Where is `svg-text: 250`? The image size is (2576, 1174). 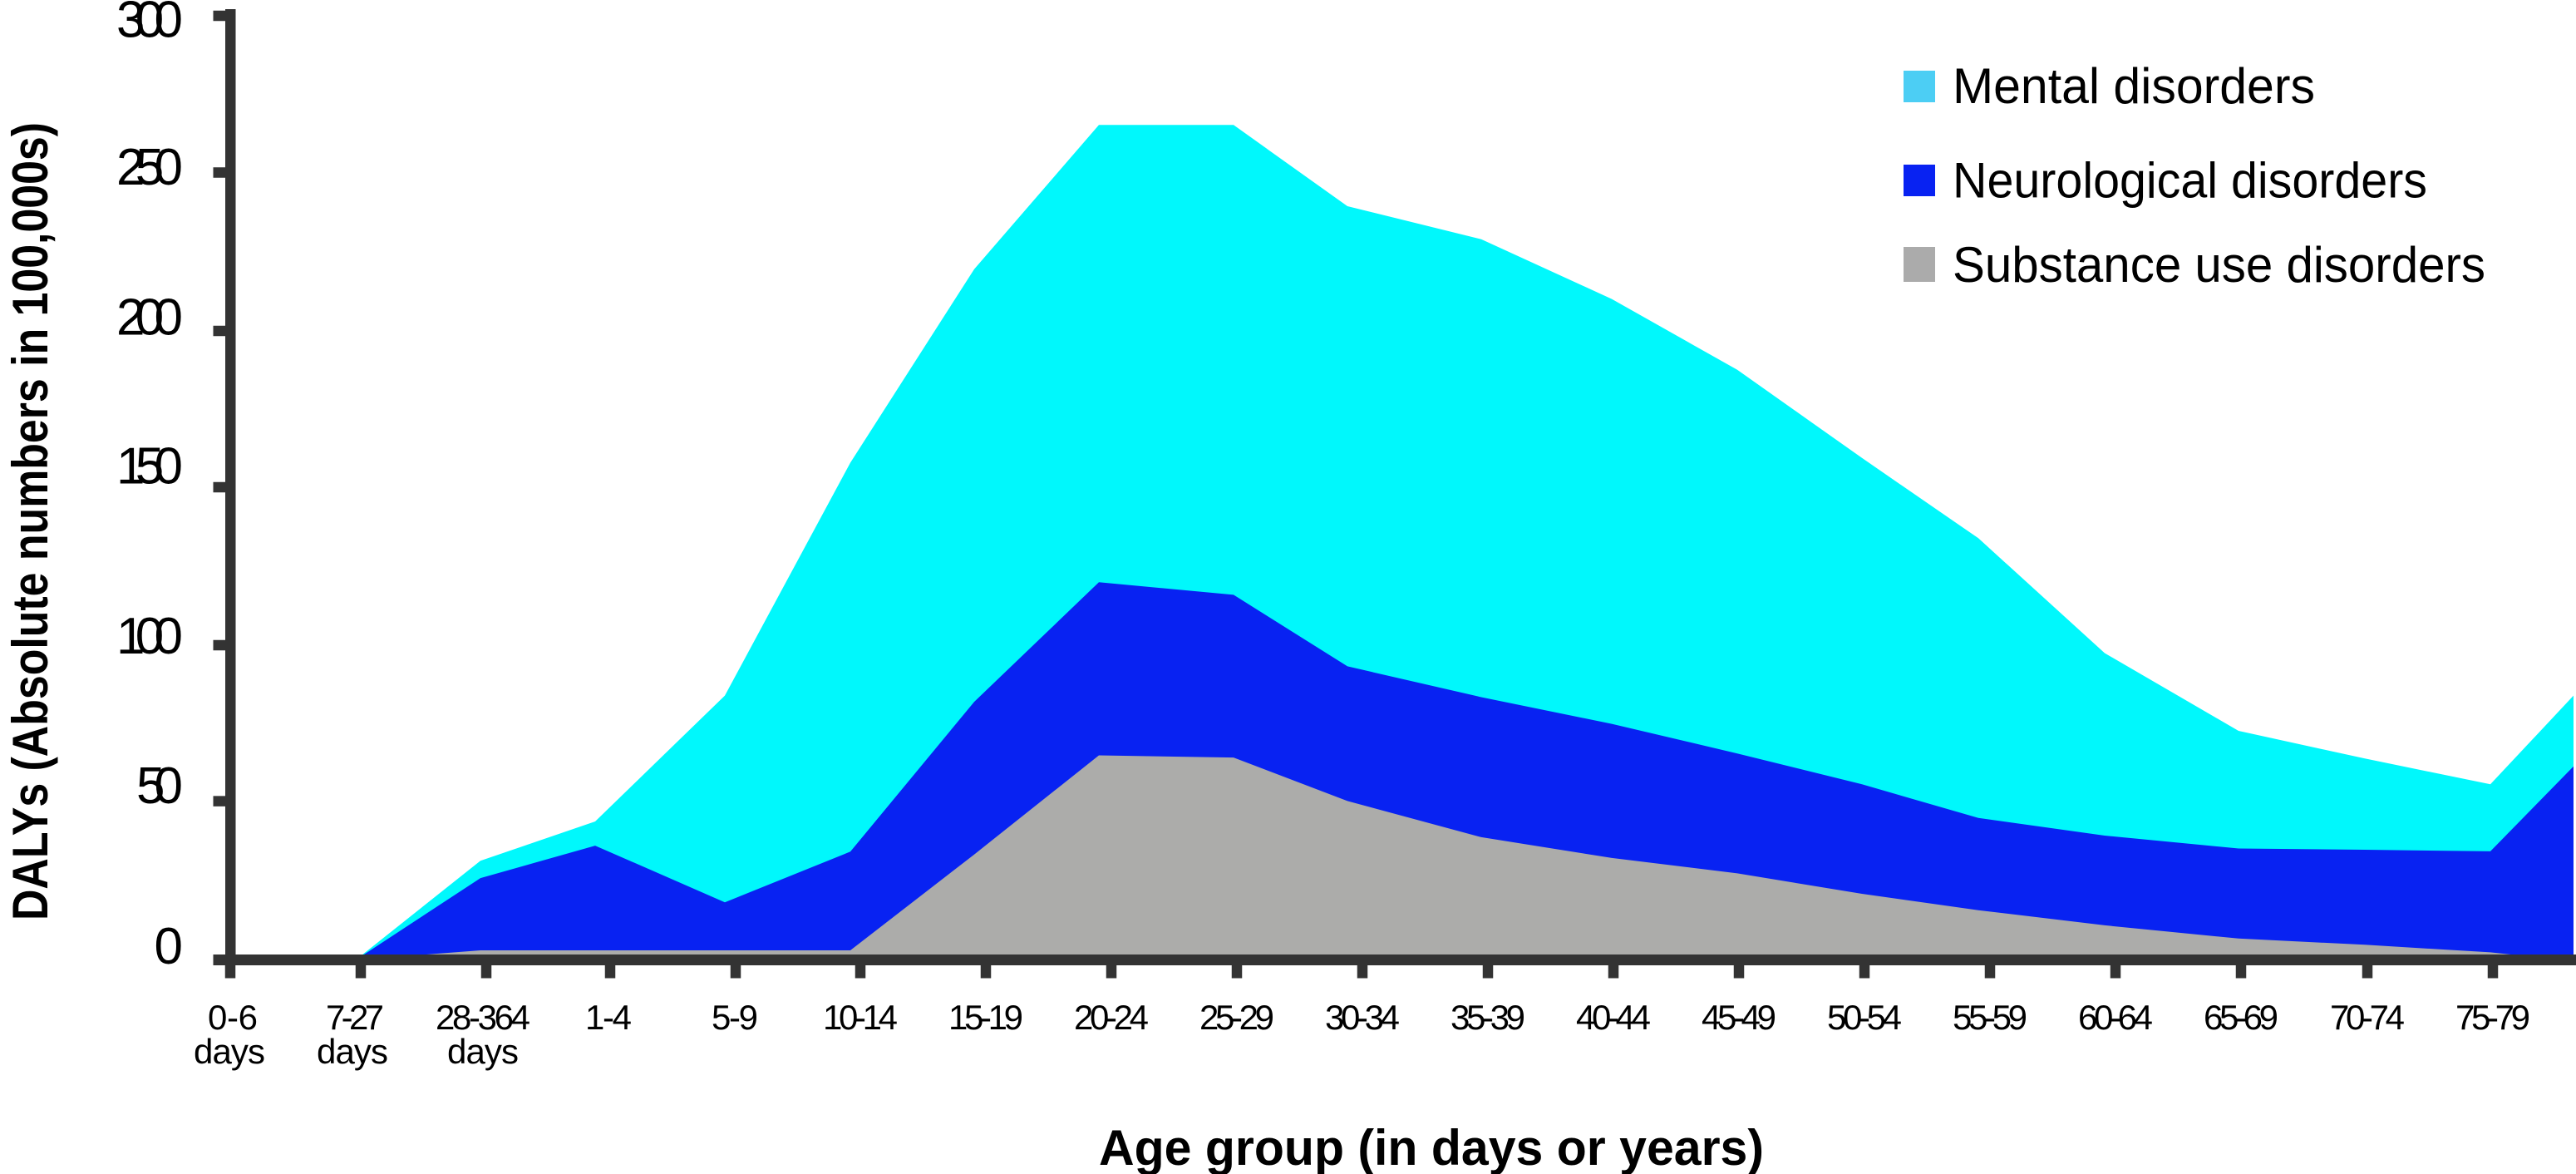 svg-text: 250 is located at coordinates (149, 167).